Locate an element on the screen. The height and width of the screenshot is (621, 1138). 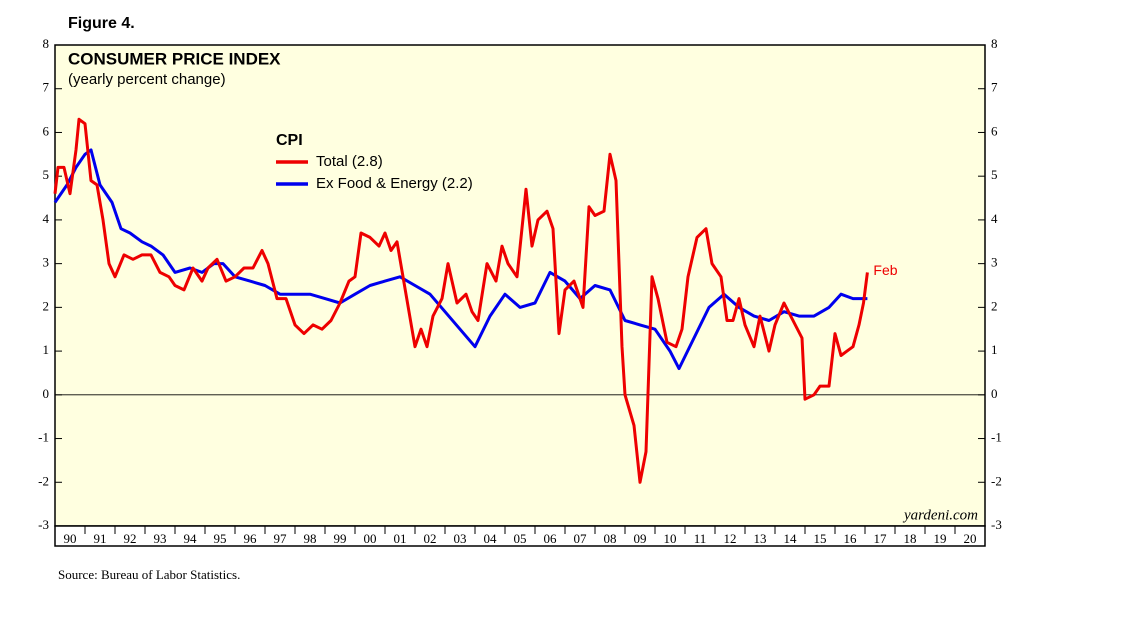
x-tick-label: 13 is located at coordinates (760, 538).